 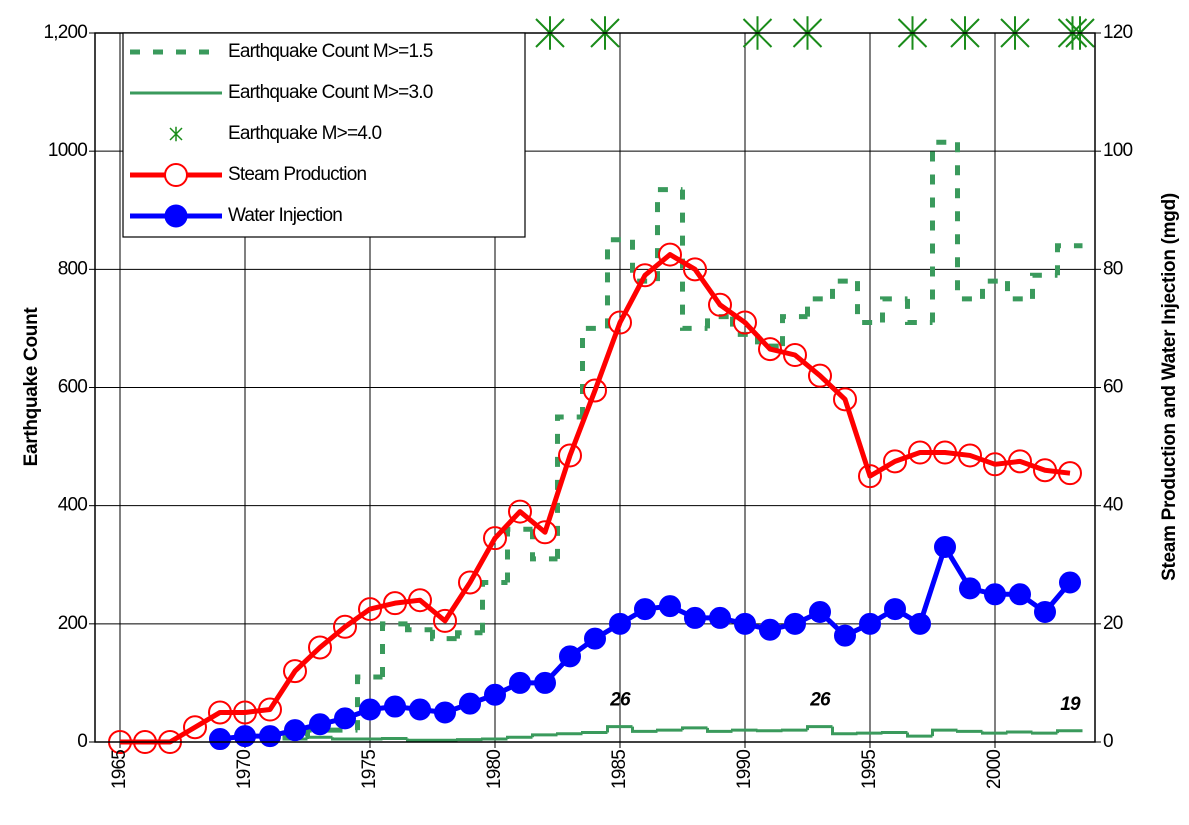 I want to click on y2-tick-label: 20, so click(x=1113, y=623).